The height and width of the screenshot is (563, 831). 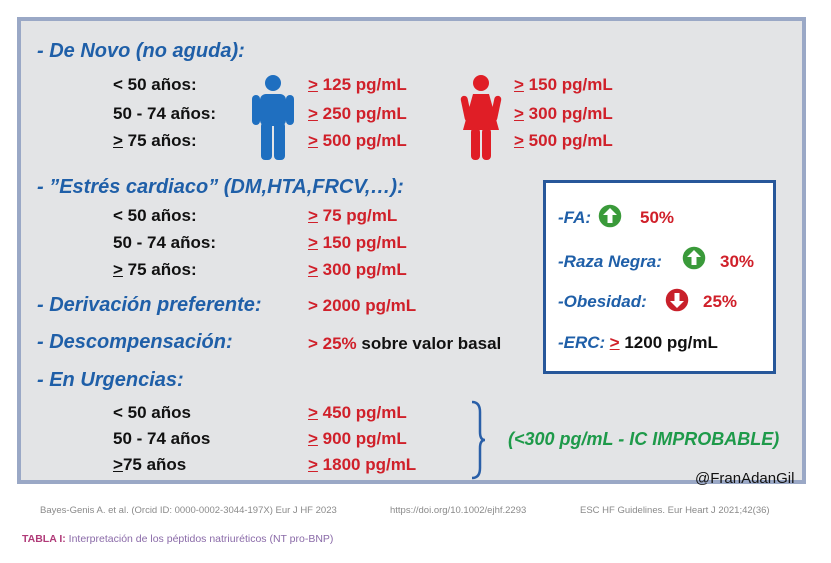 What do you see at coordinates (150, 464) in the screenshot?
I see `age-label: >75 años` at bounding box center [150, 464].